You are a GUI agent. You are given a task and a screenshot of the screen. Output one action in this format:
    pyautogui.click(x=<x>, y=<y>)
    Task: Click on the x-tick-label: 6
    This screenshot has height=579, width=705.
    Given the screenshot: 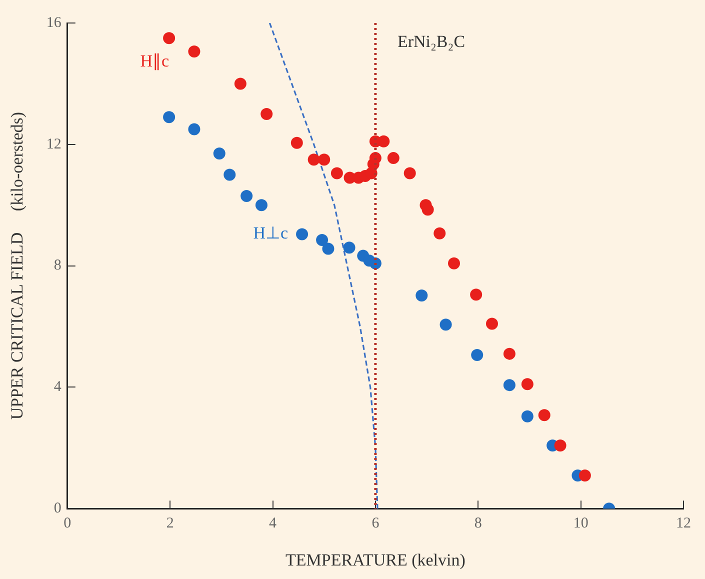 What is the action you would take?
    pyautogui.click(x=376, y=524)
    